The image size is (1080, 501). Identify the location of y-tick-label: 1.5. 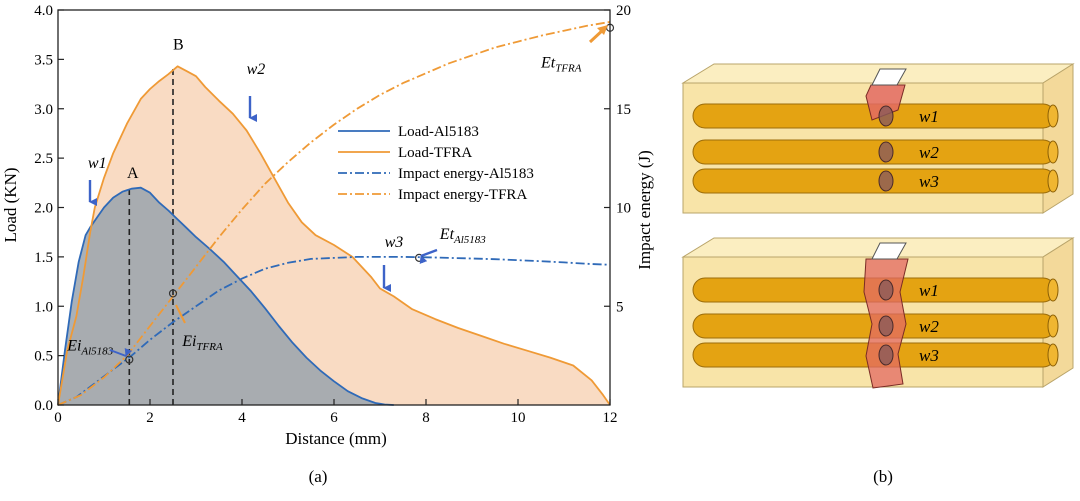
(43, 258).